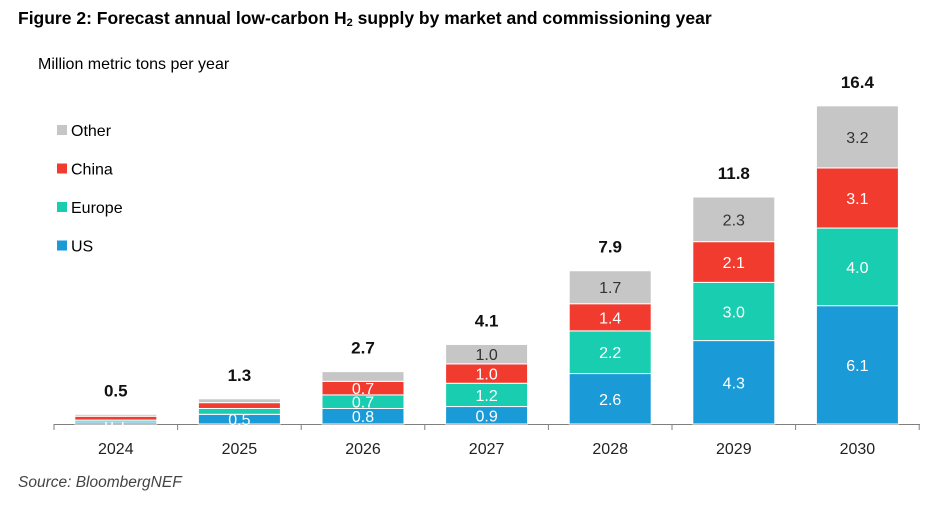 The width and height of the screenshot is (946, 506). I want to click on legend-swatch-europe, so click(62, 207).